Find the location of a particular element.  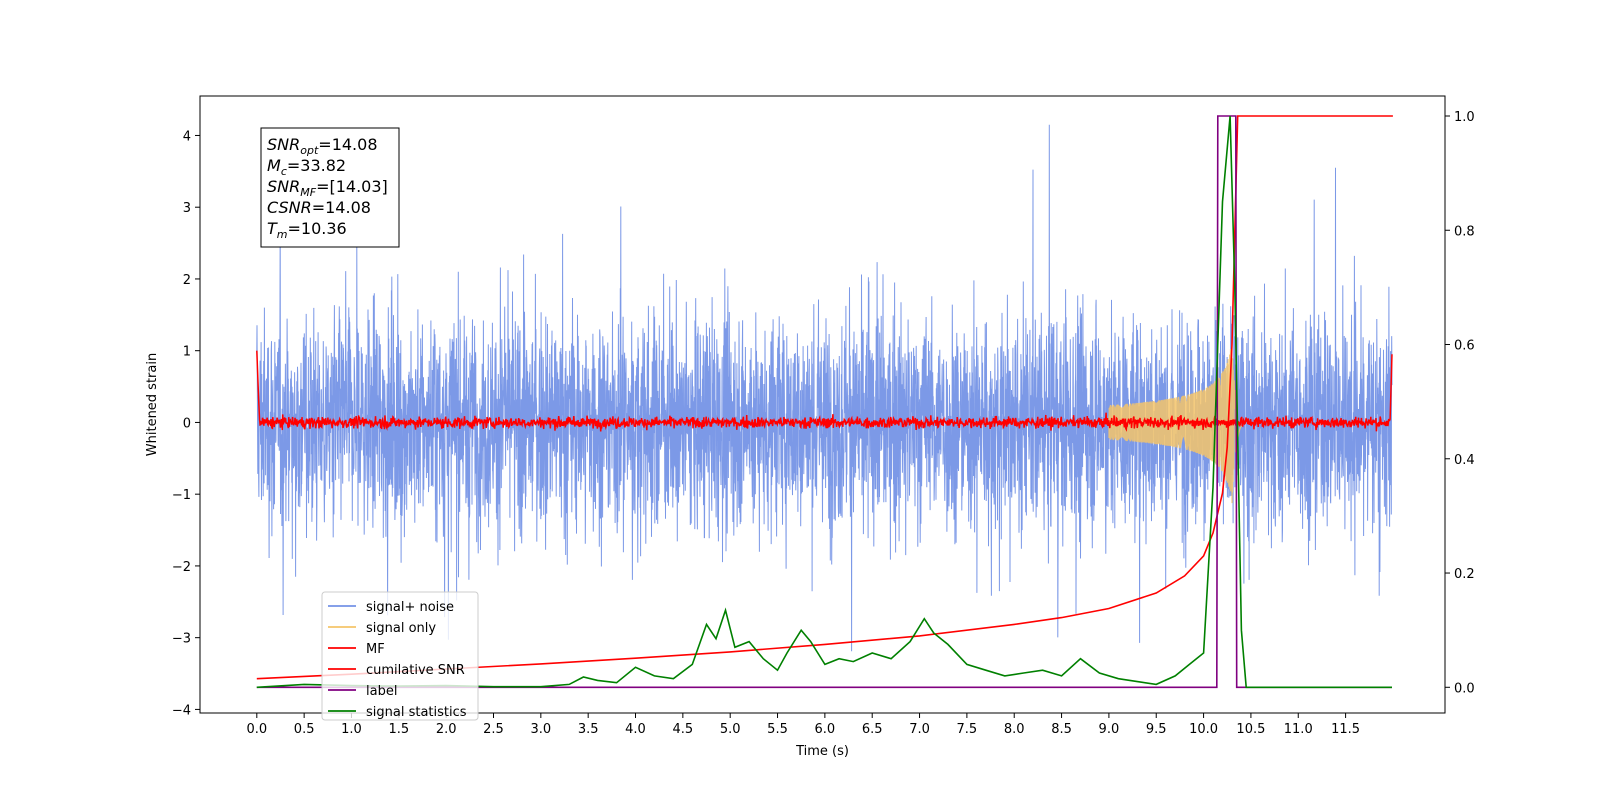

x-tick-label: 7.0 is located at coordinates (919, 729).